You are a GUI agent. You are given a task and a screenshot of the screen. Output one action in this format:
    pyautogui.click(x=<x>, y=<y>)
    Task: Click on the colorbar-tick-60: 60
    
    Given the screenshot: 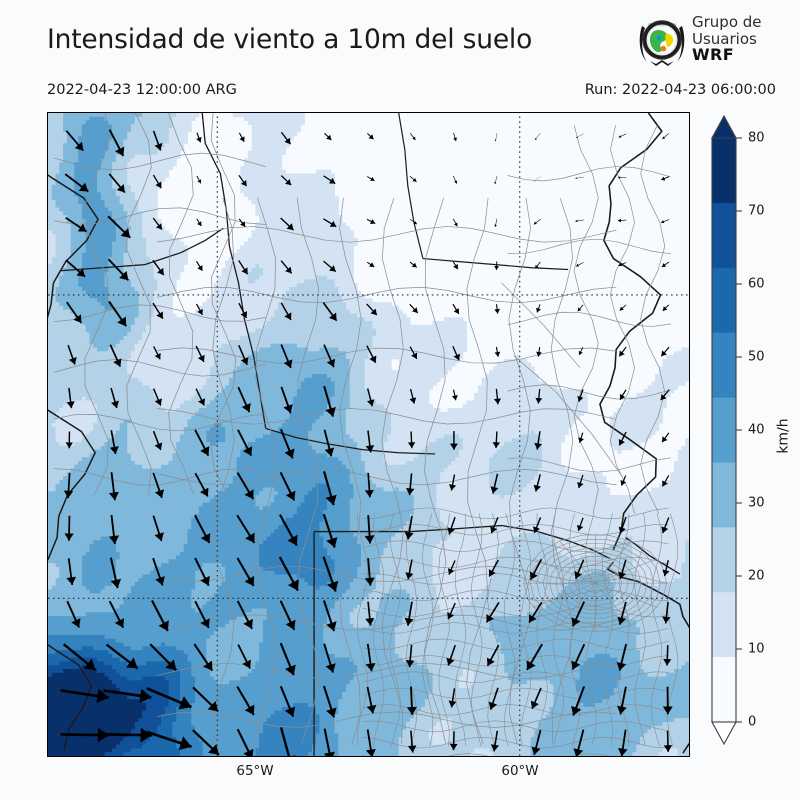 What is the action you would take?
    pyautogui.click(x=756, y=284)
    